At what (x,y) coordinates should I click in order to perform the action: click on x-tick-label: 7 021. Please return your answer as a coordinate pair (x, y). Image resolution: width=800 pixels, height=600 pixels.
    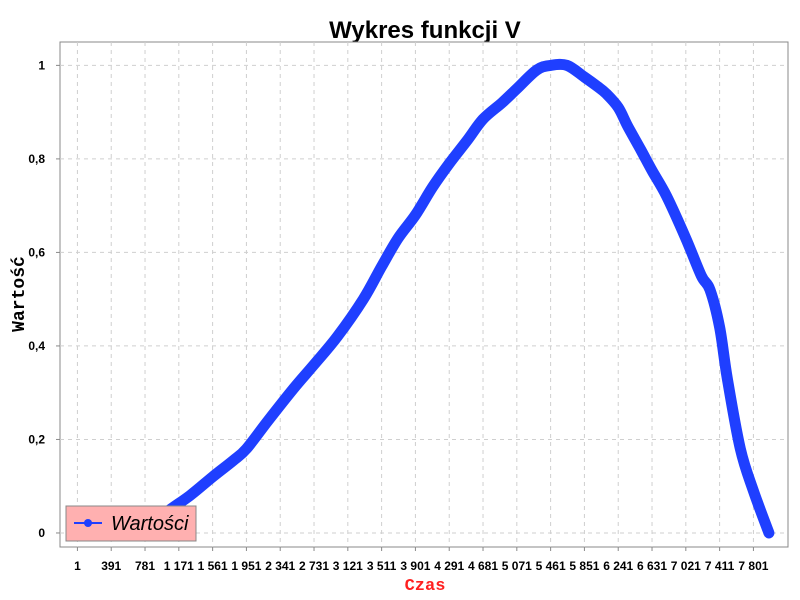
    Looking at the image, I should click on (686, 566).